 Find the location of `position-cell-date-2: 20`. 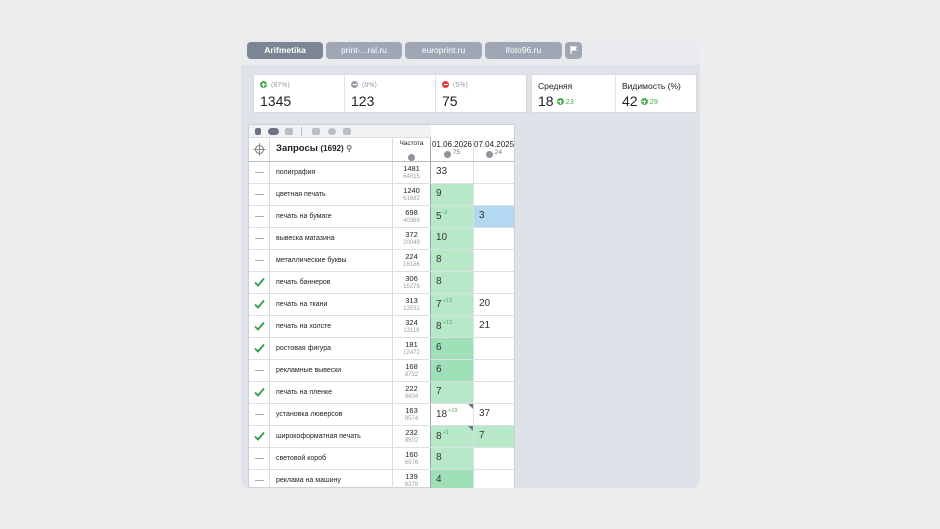

position-cell-date-2: 20 is located at coordinates (493, 304).